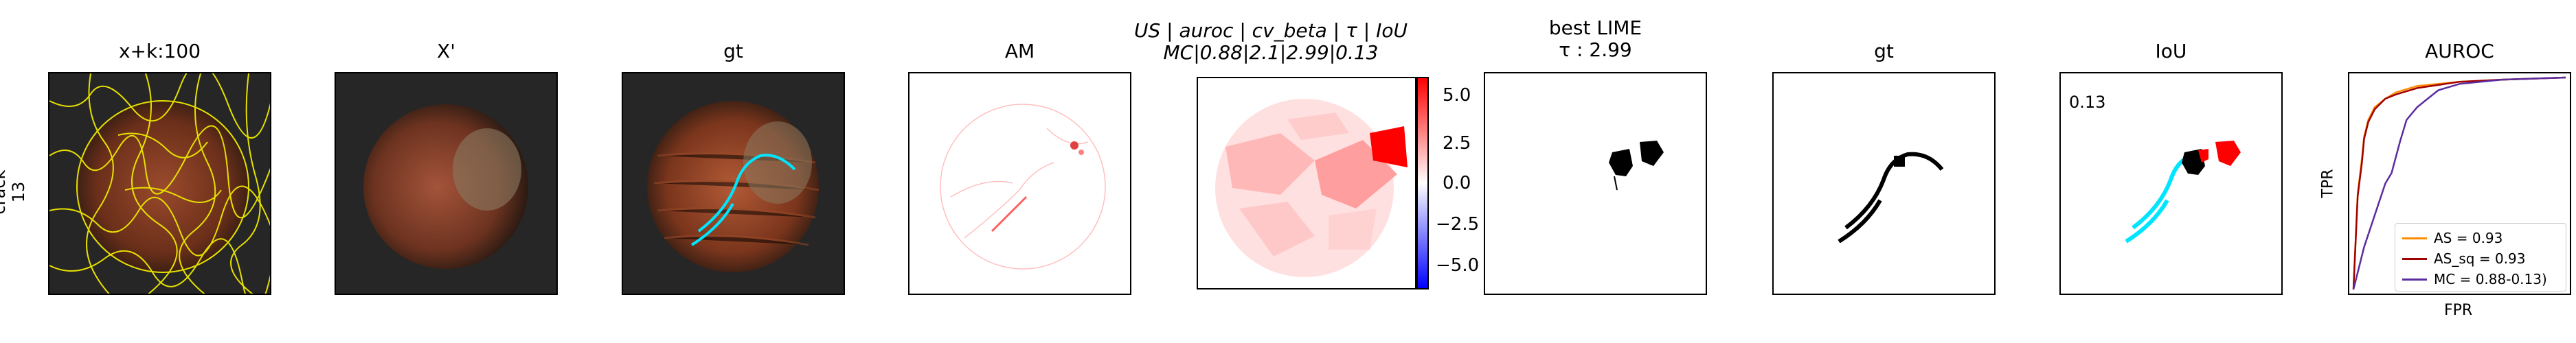  I want to click on chart-legend: AS = 0.93 AS_sq = 0.93 MC = 0.88-0.13), so click(2480, 257).